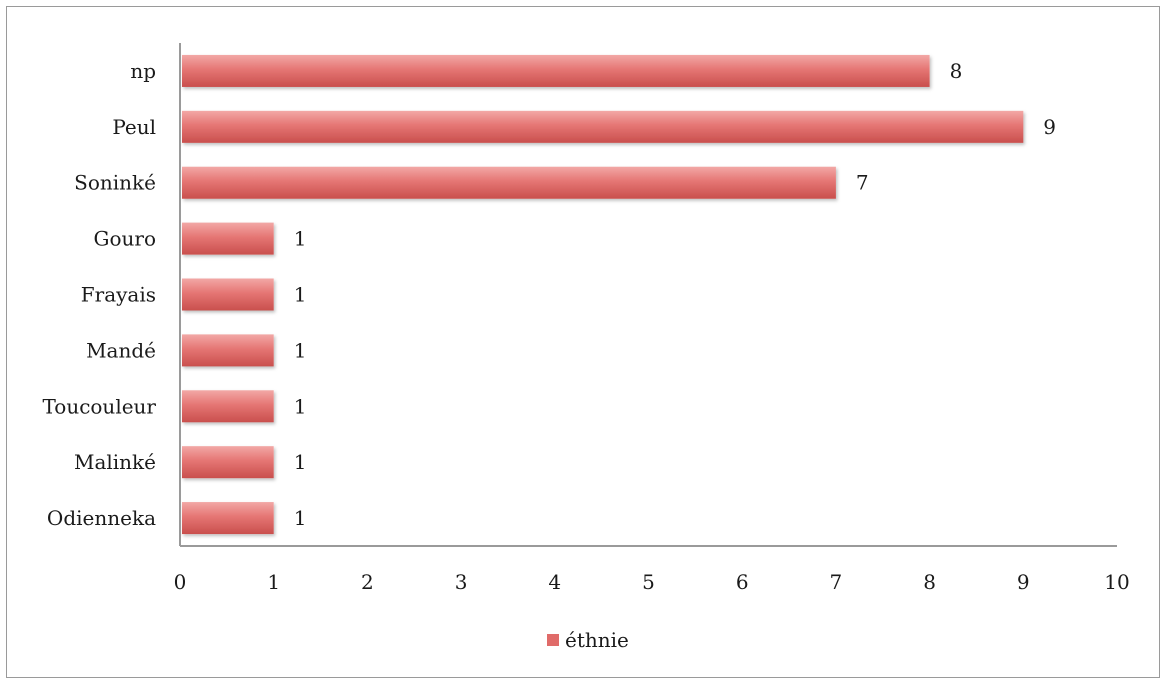 The image size is (1166, 684). Describe the element at coordinates (648, 582) in the screenshot. I see `x-tick-label-5: 5` at that location.